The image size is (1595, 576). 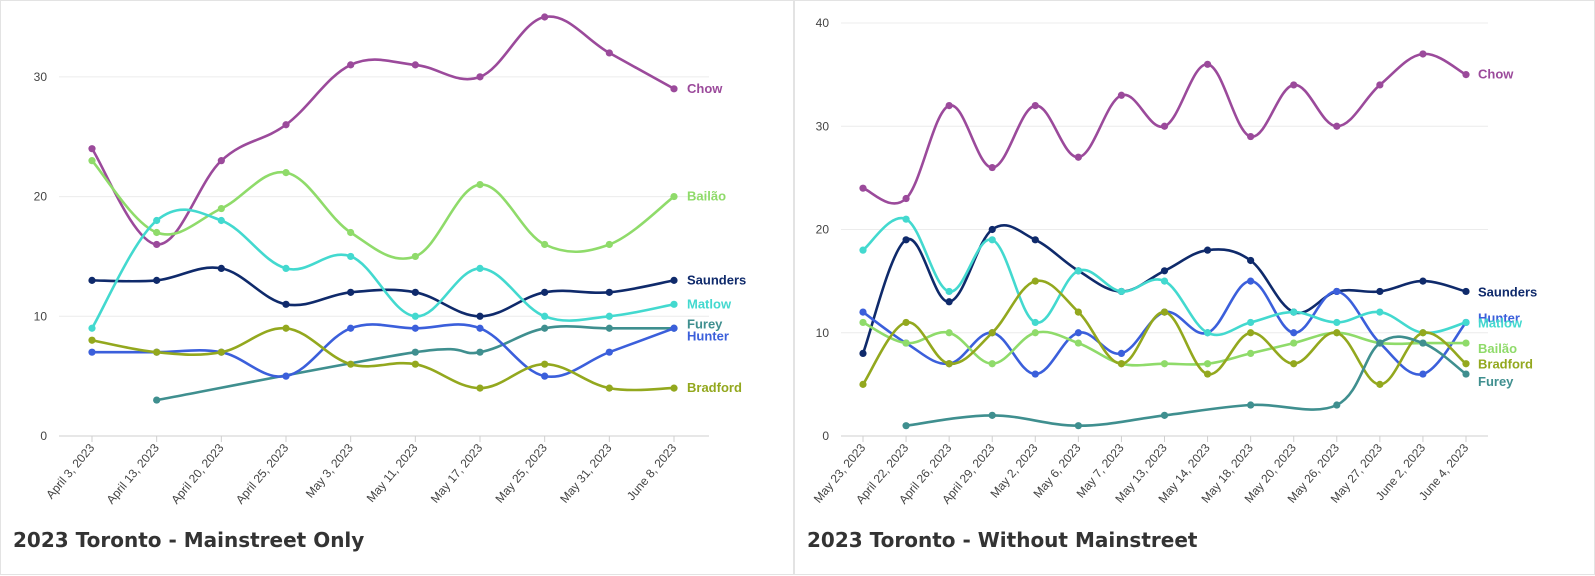 I want to click on series-matlow: Matlow, so click(x=410, y=270).